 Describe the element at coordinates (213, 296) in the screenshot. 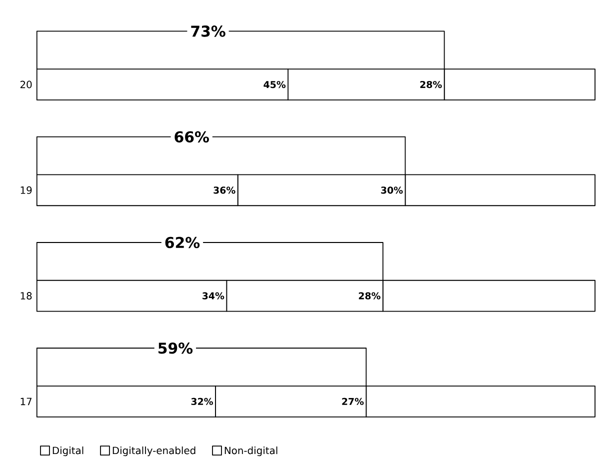

I see `data-label: 34%` at that location.